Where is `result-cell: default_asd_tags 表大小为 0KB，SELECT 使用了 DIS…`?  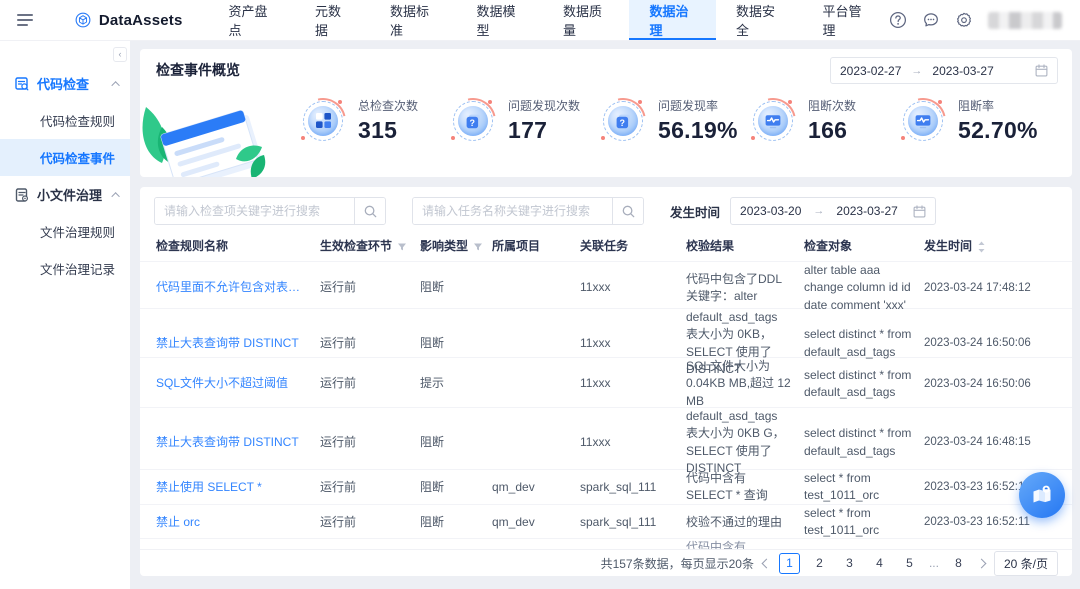 result-cell: default_asd_tags 表大小为 0KB，SELECT 使用了 DIS… is located at coordinates (732, 343).